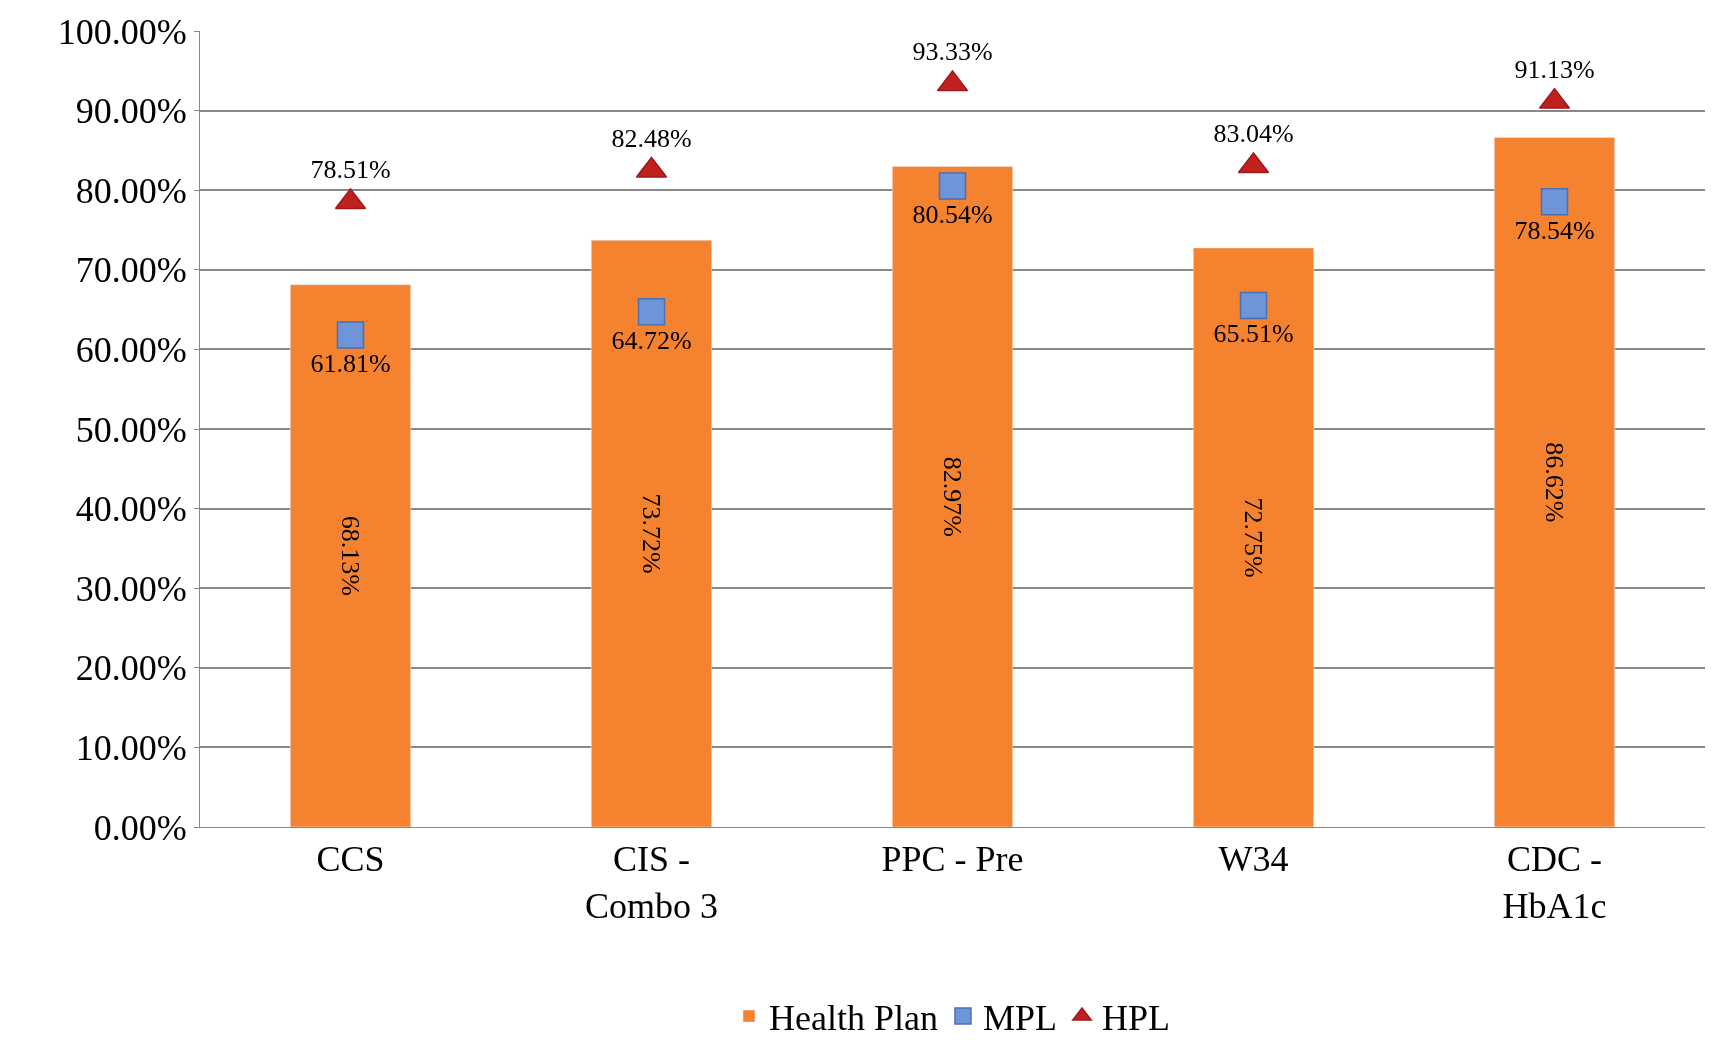 The image size is (1725, 1058). Describe the element at coordinates (1253, 334) in the screenshot. I see `data-label: 65.51%` at that location.